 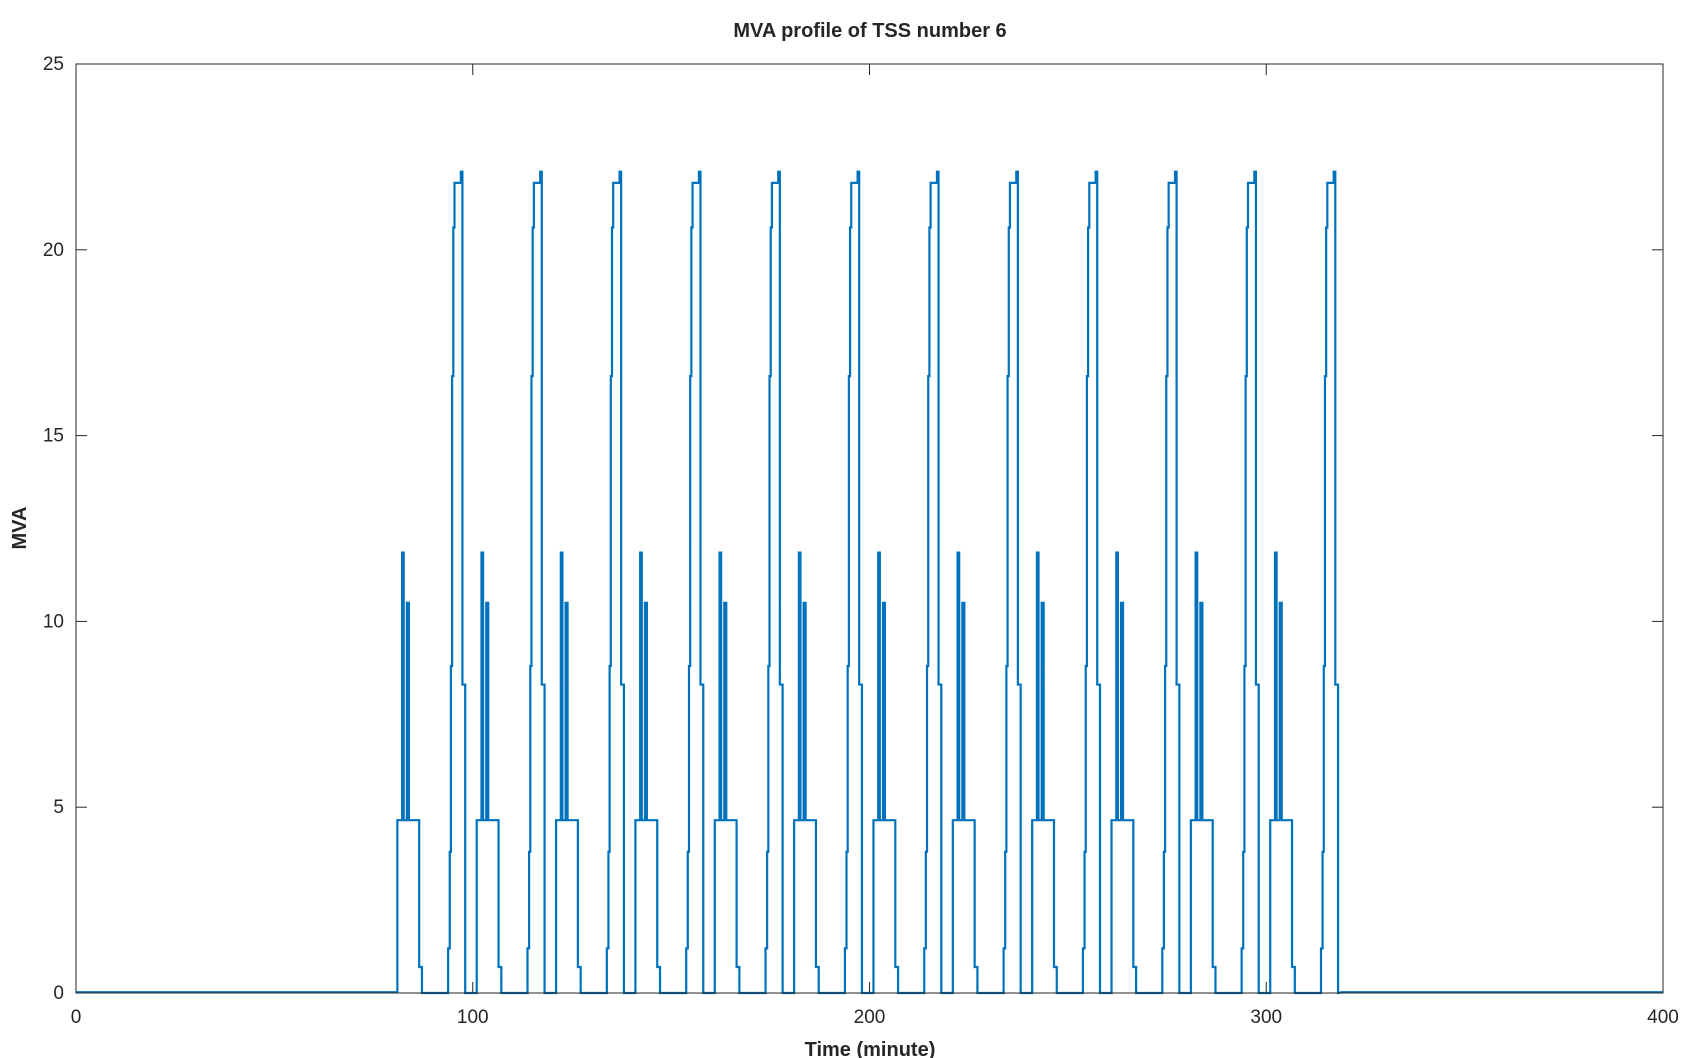 I want to click on x-tick-label: 0, so click(x=76, y=1017).